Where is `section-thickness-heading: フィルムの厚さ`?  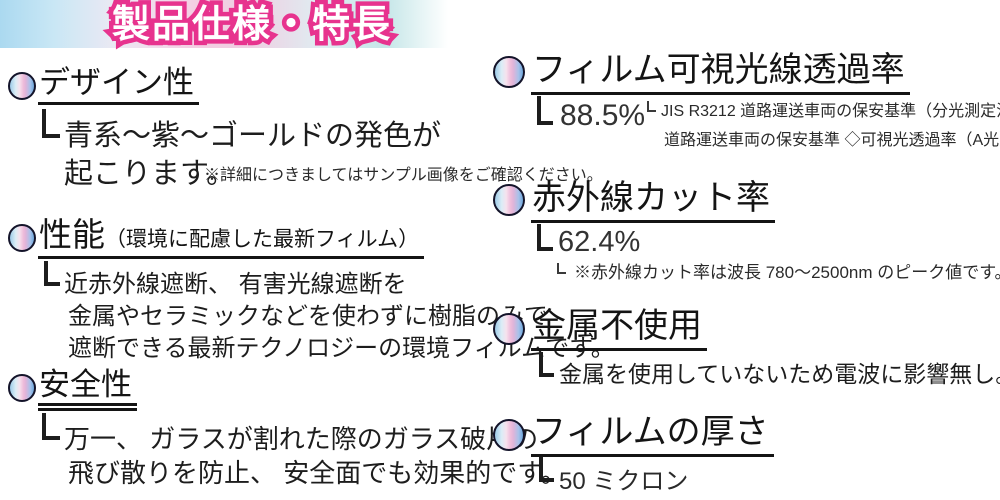 section-thickness-heading: フィルムの厚さ is located at coordinates (652, 435).